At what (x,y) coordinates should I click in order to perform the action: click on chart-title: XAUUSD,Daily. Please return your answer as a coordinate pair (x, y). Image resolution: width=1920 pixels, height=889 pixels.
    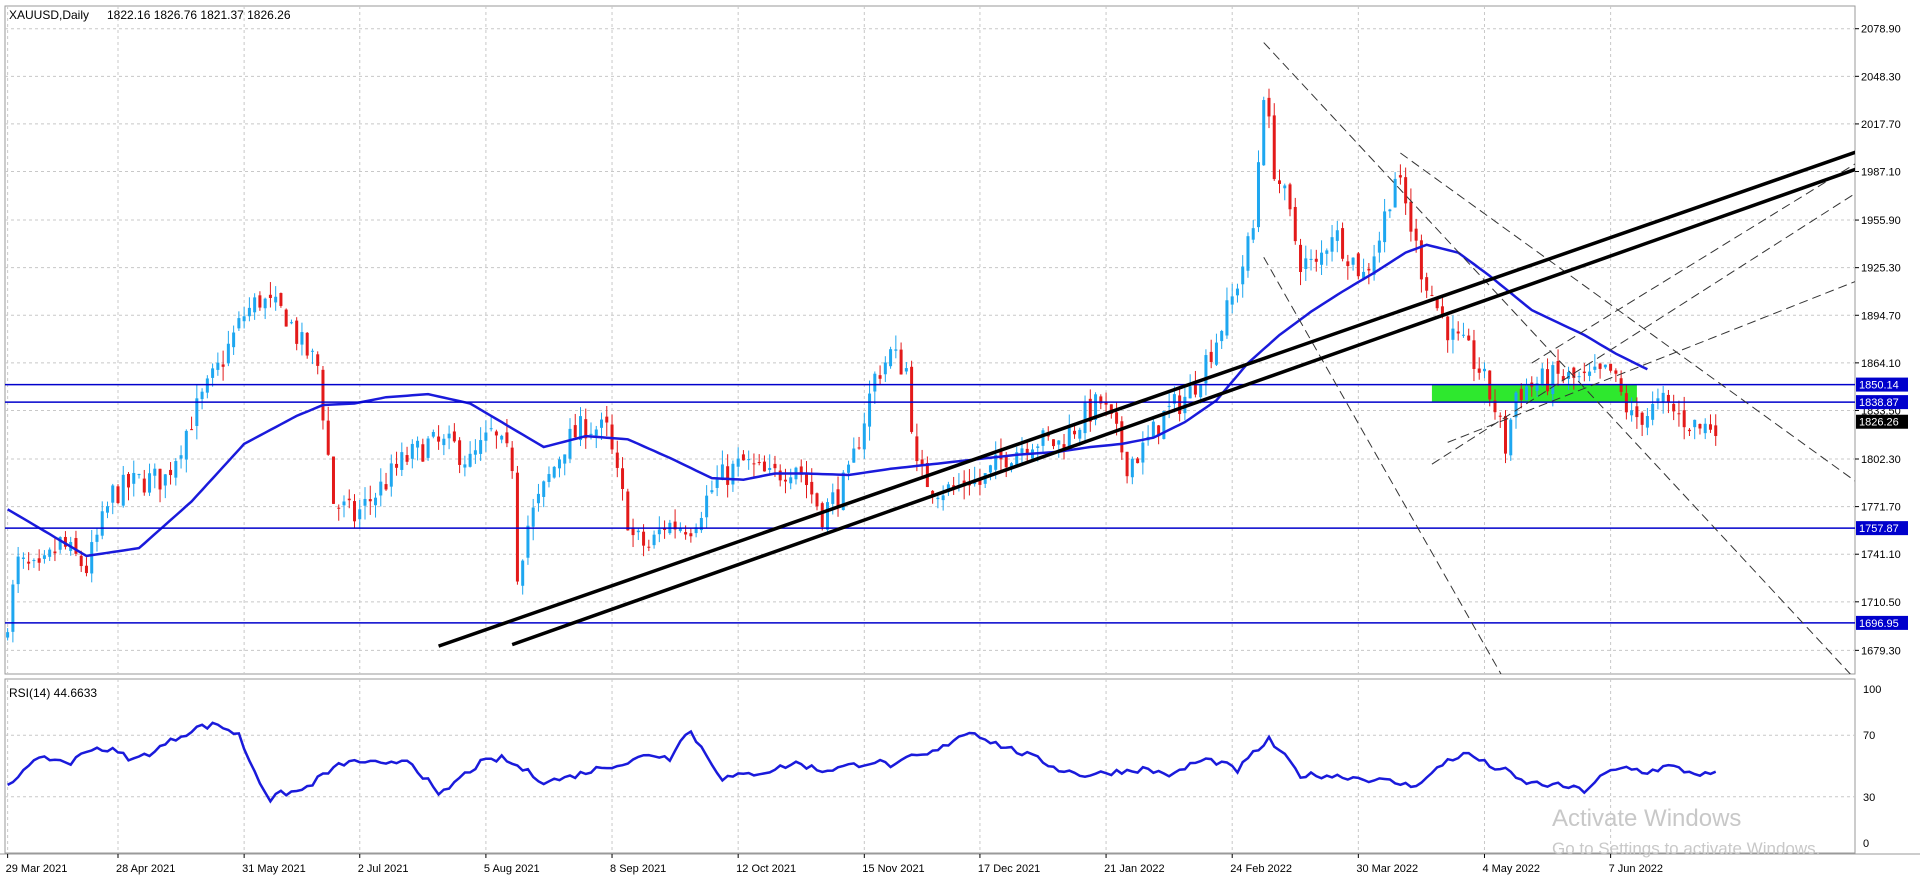
    Looking at the image, I should click on (49, 15).